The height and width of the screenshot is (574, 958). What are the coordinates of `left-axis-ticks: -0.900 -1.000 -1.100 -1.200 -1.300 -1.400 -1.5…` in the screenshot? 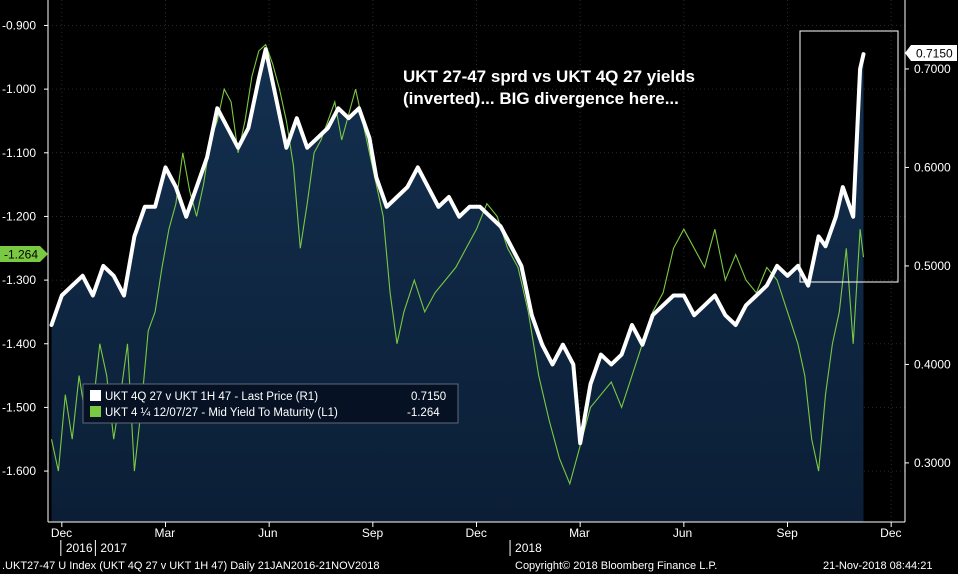 It's located at (25, 248).